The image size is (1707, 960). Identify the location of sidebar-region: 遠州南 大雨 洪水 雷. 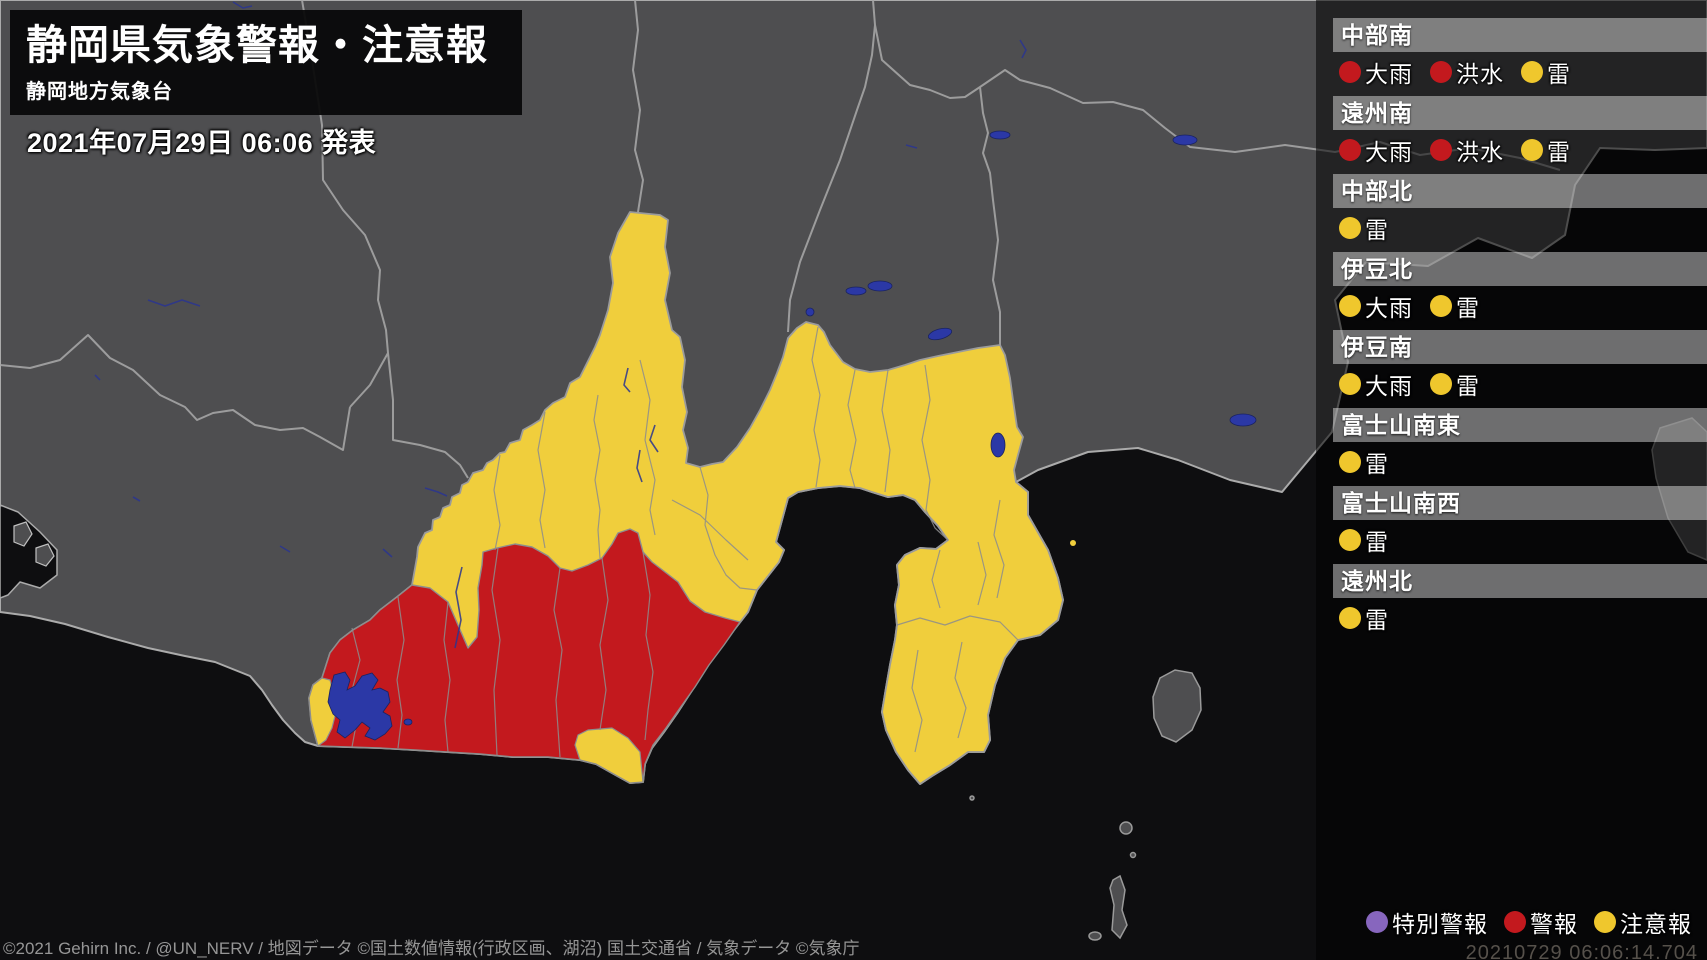
(1511, 130).